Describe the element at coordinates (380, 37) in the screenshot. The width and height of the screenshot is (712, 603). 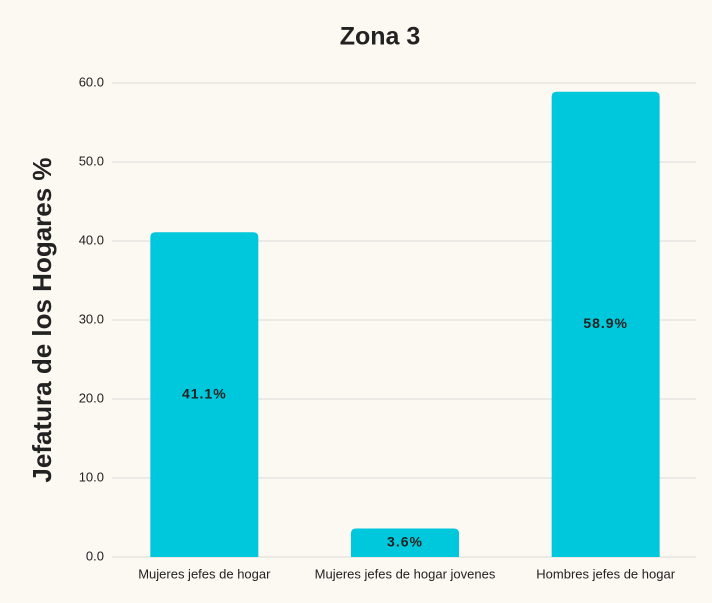
I see `chart-title: Zona 3` at that location.